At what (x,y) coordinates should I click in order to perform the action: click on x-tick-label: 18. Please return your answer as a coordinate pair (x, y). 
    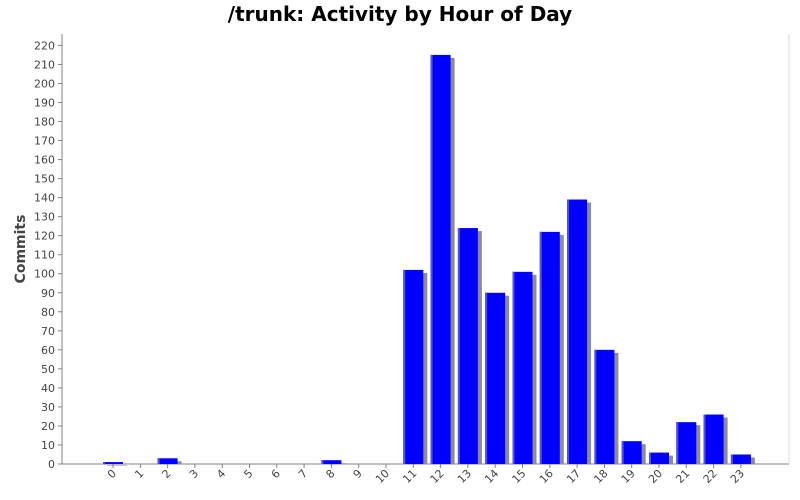
    Looking at the image, I should click on (600, 476).